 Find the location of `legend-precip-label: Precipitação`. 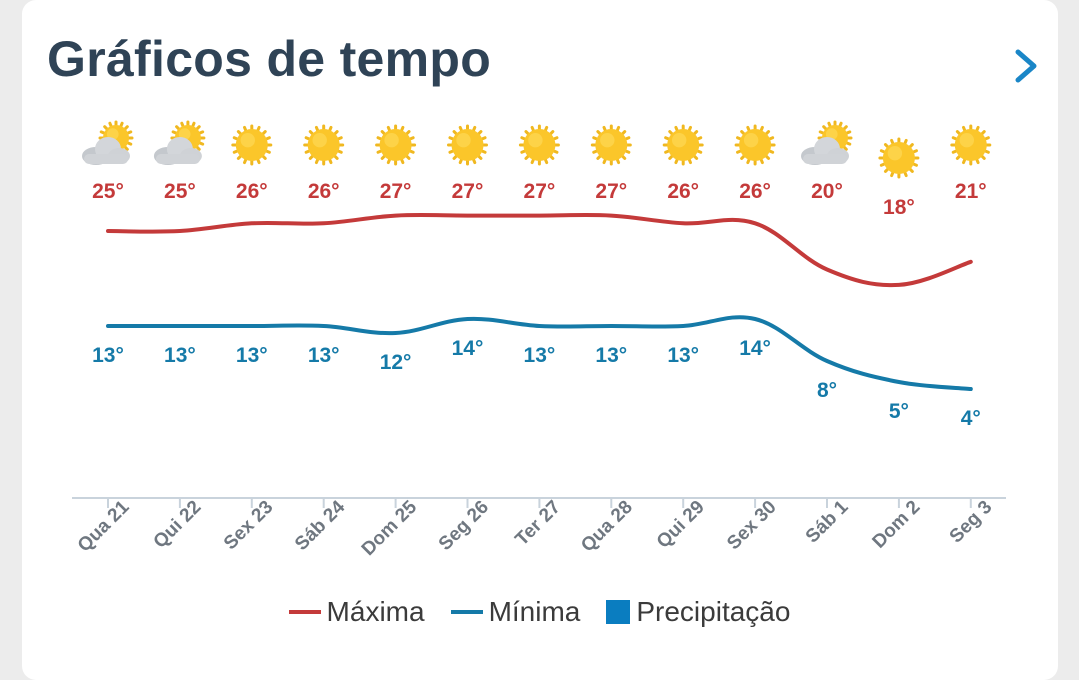

legend-precip-label: Precipitação is located at coordinates (713, 611).